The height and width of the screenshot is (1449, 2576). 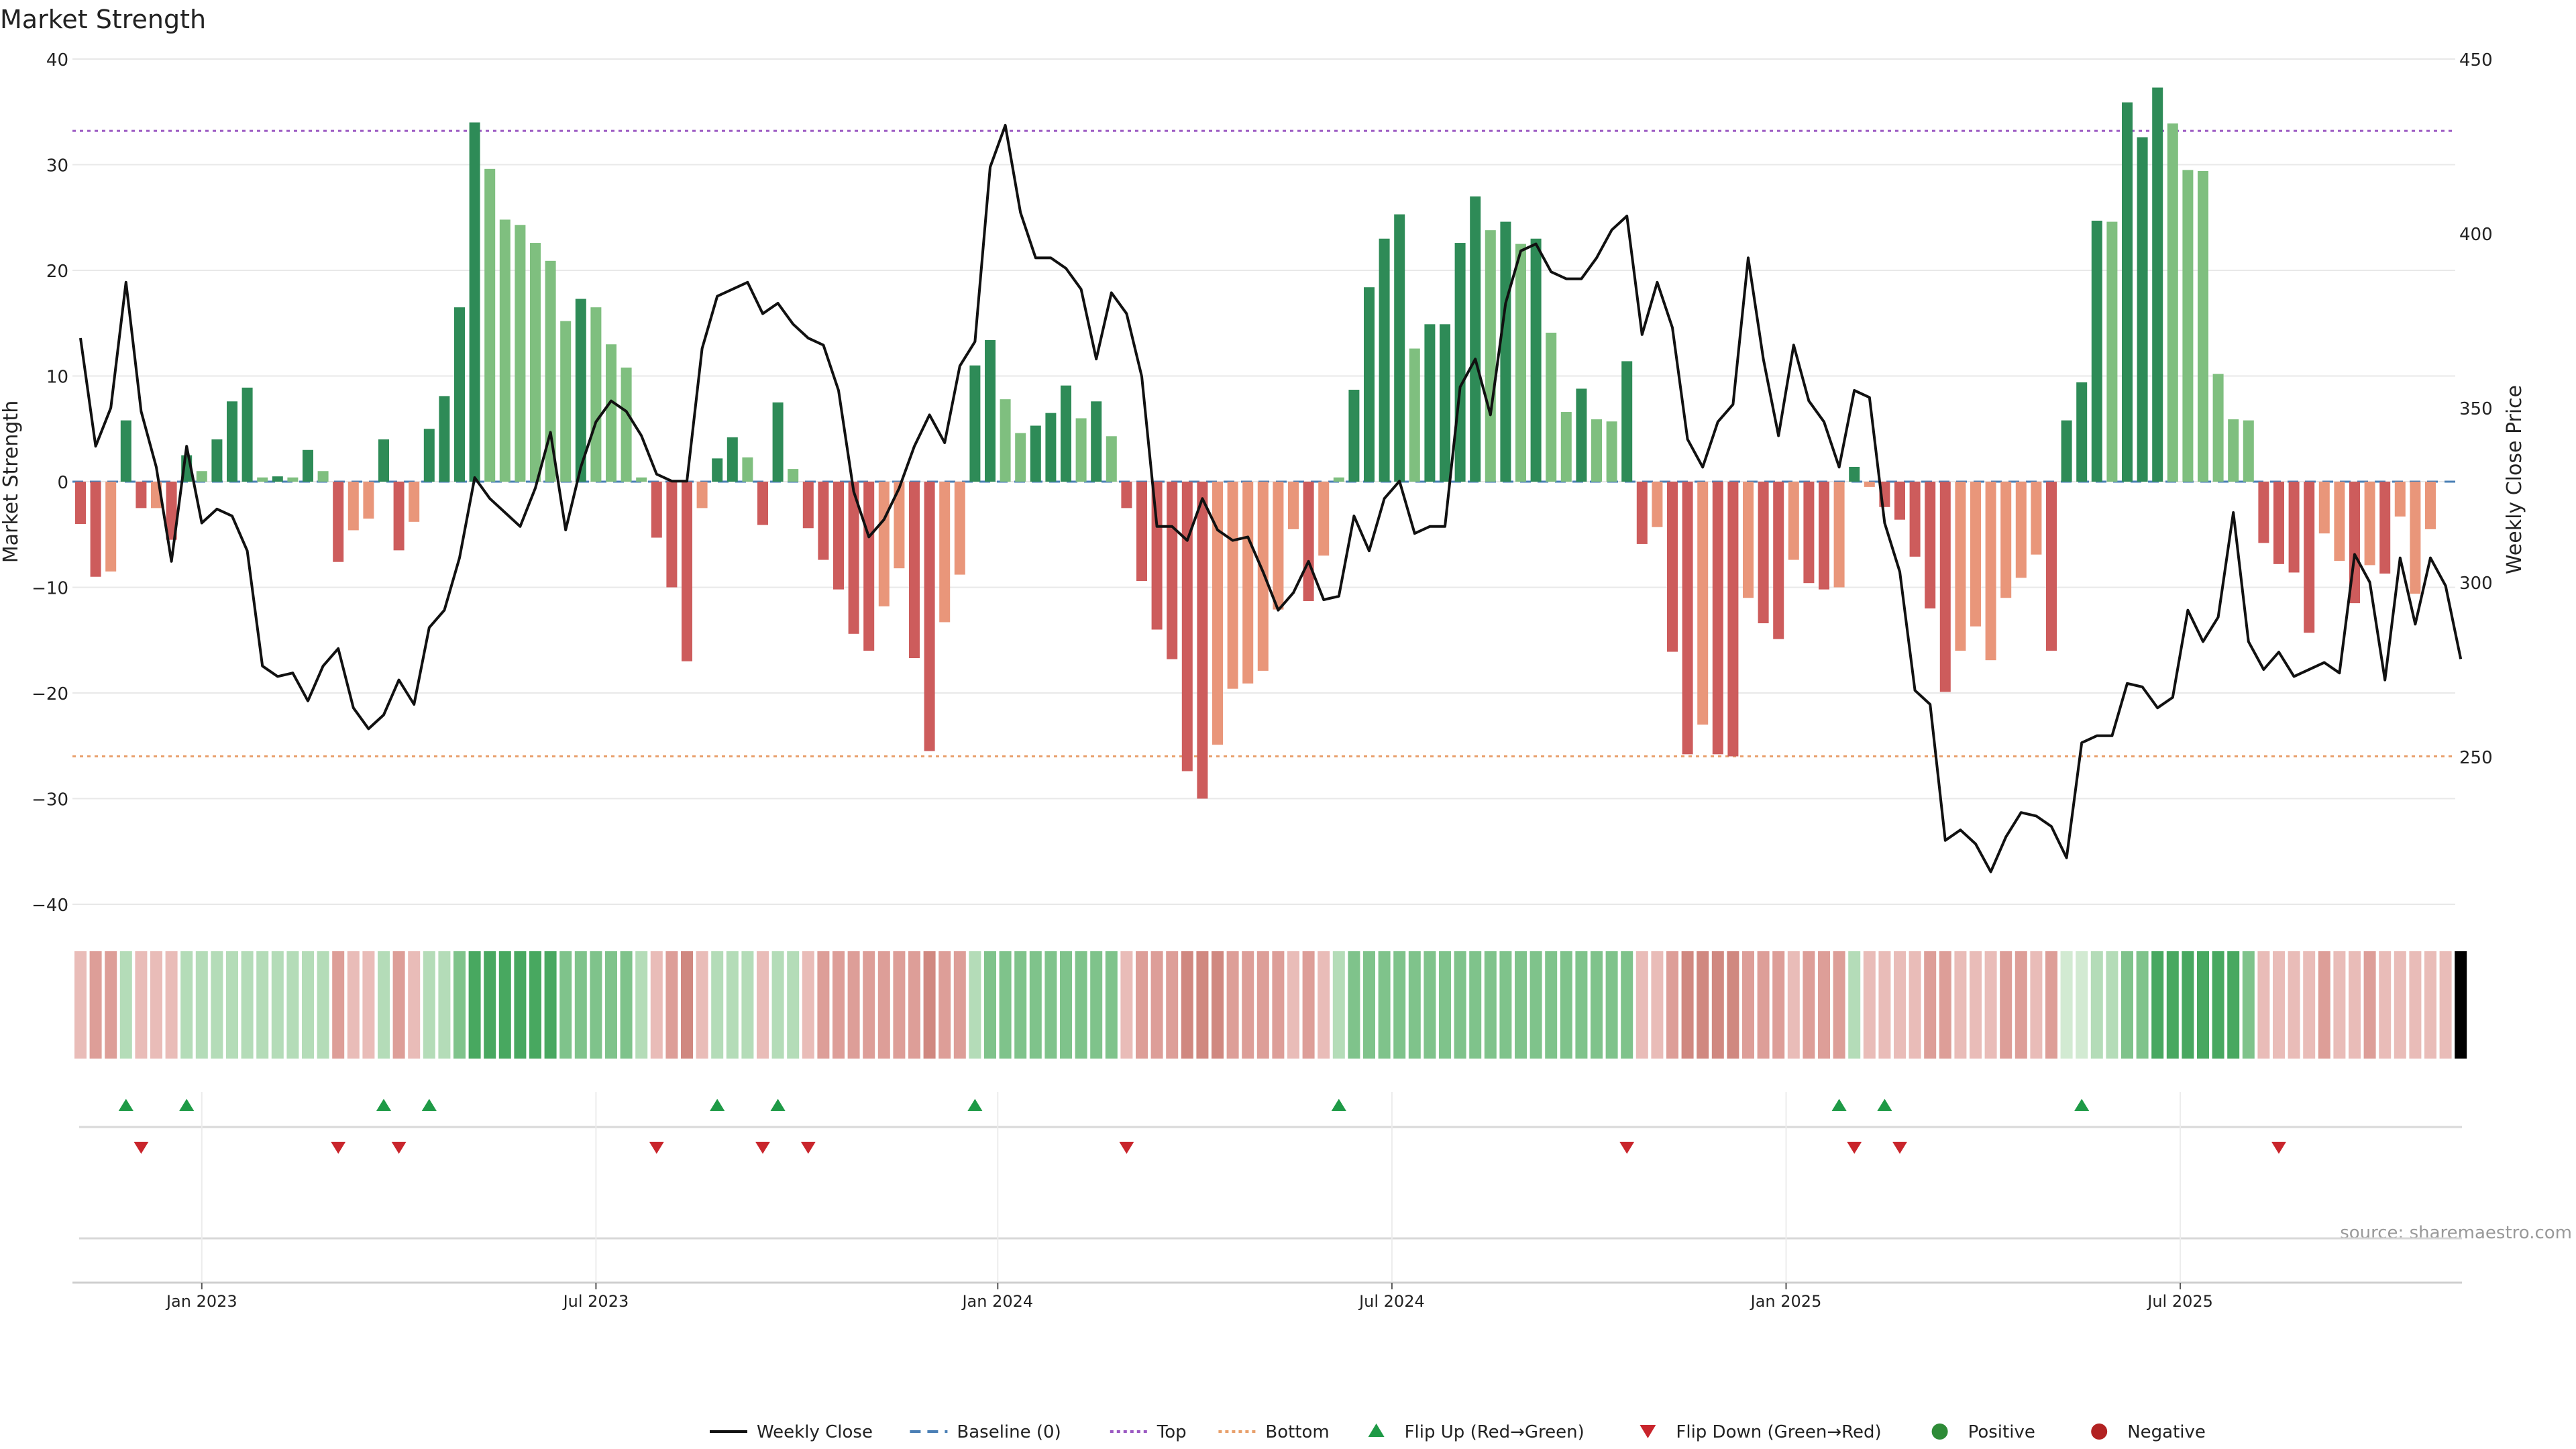 What do you see at coordinates (2476, 409) in the screenshot?
I see `y2-tick-label: 350` at bounding box center [2476, 409].